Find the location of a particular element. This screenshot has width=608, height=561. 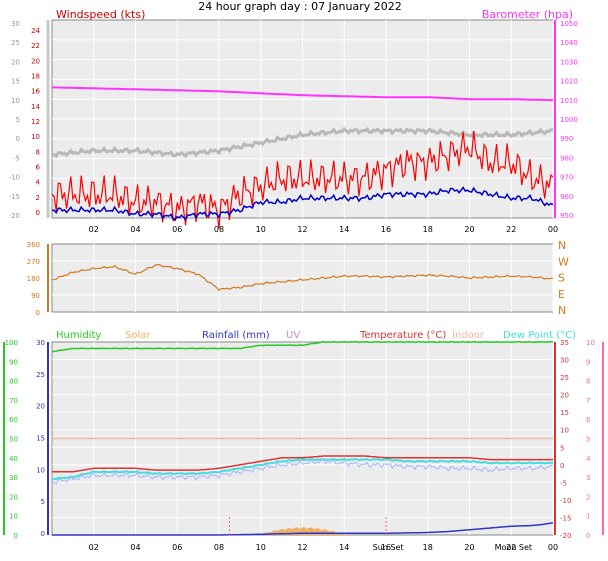

legend-3: UV is located at coordinates (293, 335).